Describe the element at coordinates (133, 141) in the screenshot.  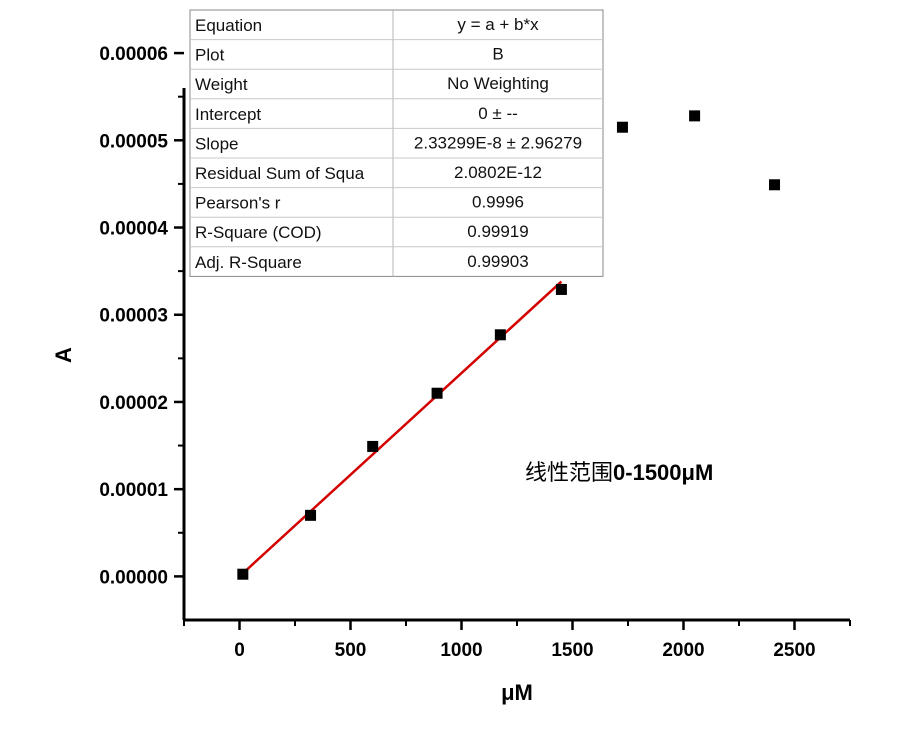
I see `y-tick-label: 0.00005` at that location.